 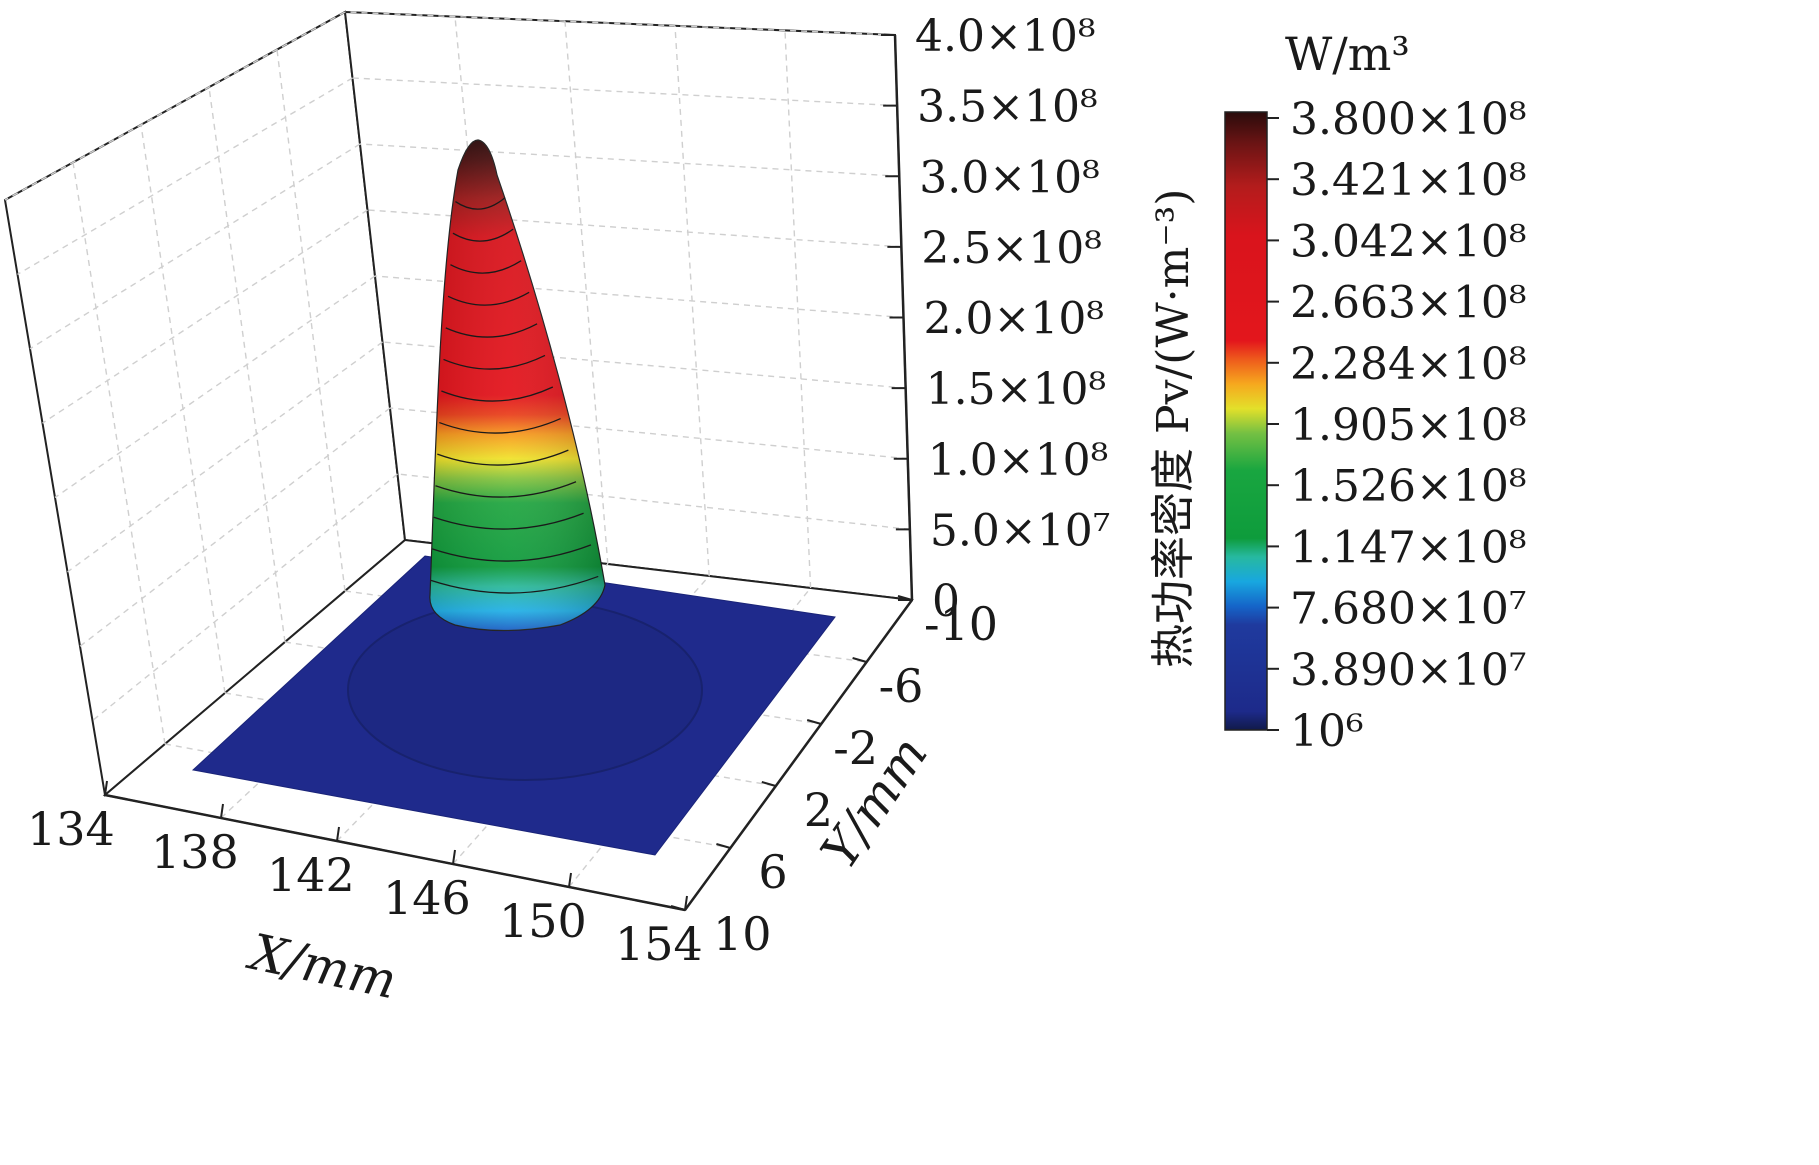 I want to click on colorbar-tick-label: 10⁶, so click(x=1327, y=731).